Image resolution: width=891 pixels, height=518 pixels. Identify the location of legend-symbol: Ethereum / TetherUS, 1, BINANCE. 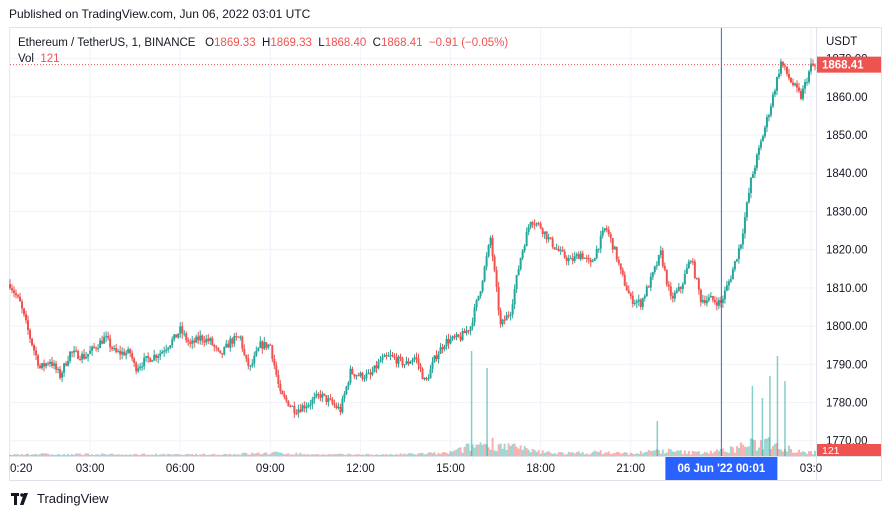
(107, 43).